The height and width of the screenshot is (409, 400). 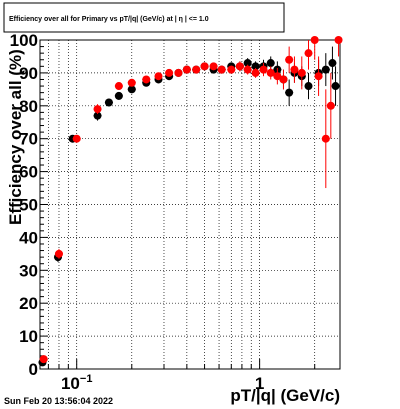 I want to click on y-tick-label: 80, so click(x=28, y=106).